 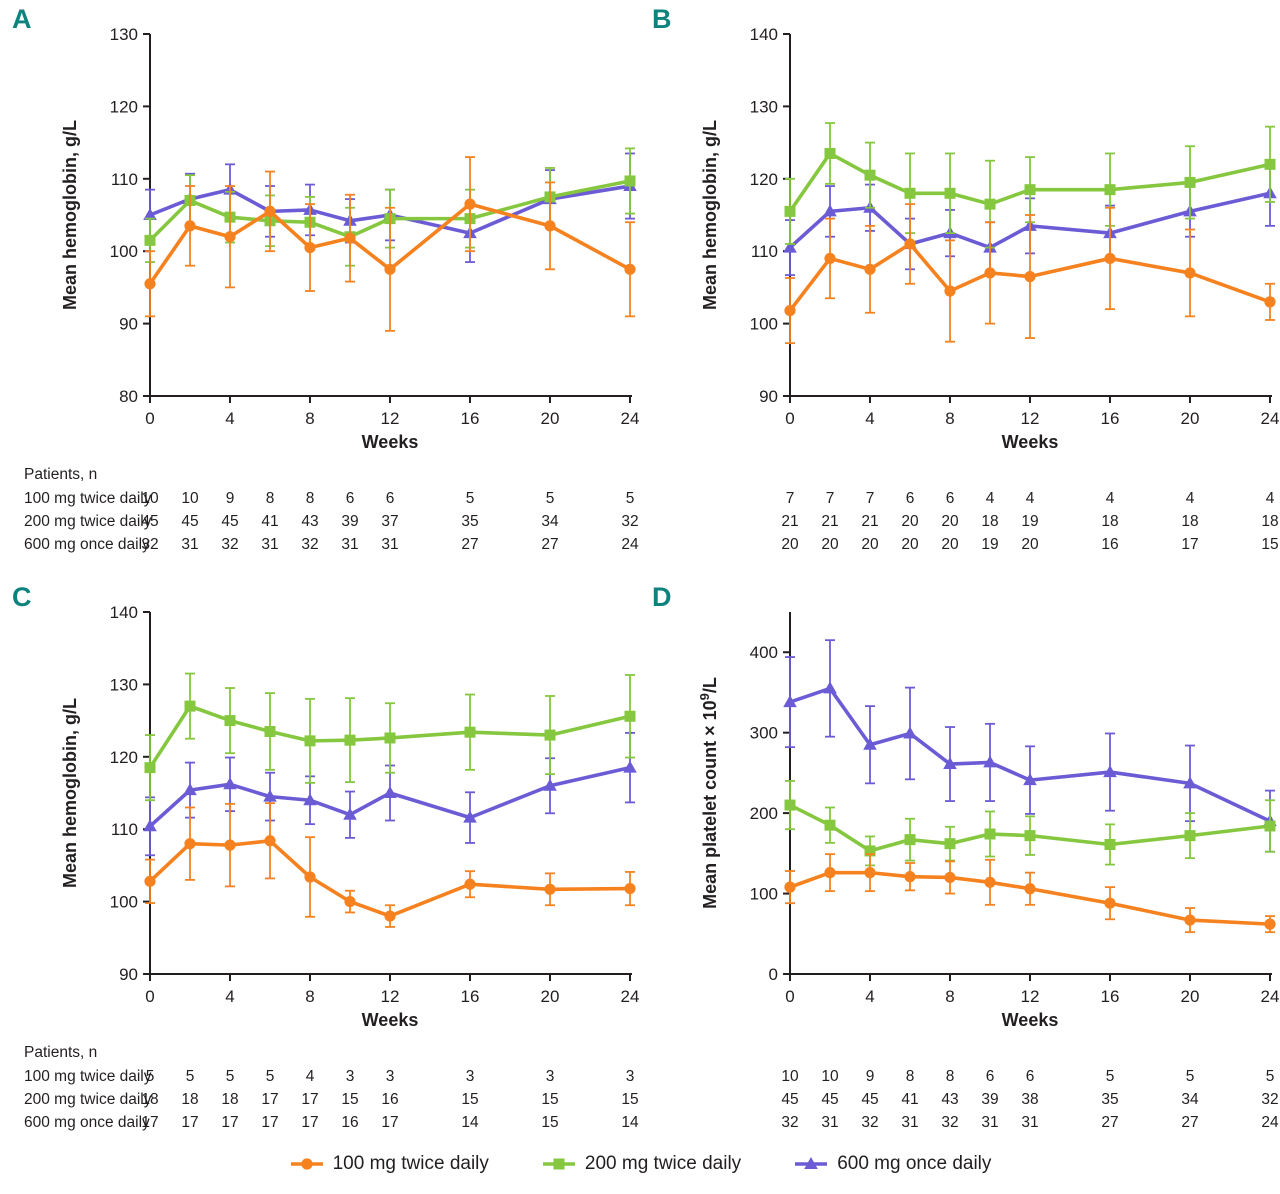 I want to click on patients-count: 9, so click(x=870, y=1076).